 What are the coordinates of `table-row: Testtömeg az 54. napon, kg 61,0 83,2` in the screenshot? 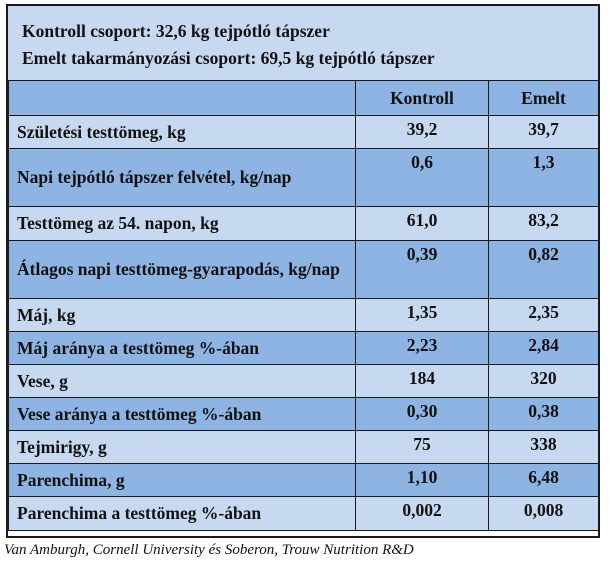 It's located at (303, 223).